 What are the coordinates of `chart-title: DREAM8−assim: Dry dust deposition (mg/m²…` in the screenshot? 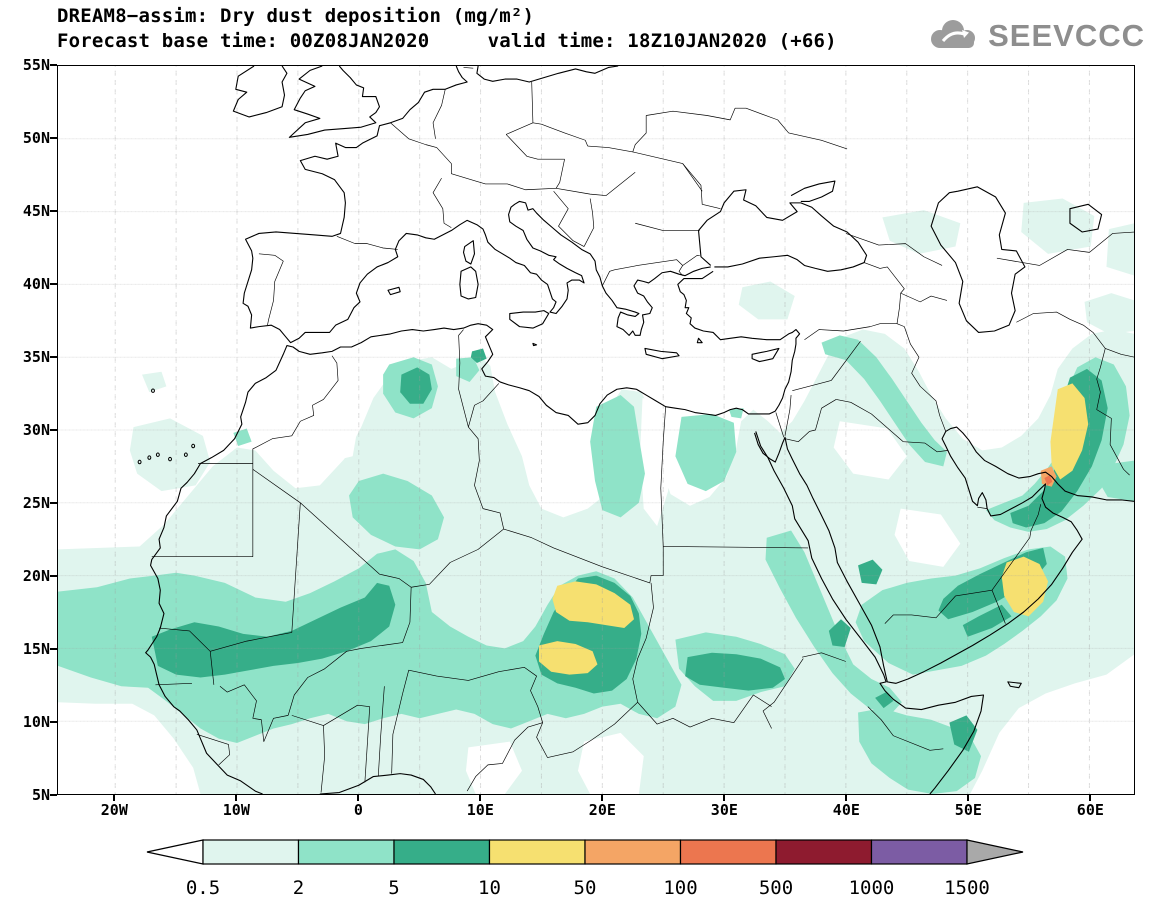 It's located at (296, 16).